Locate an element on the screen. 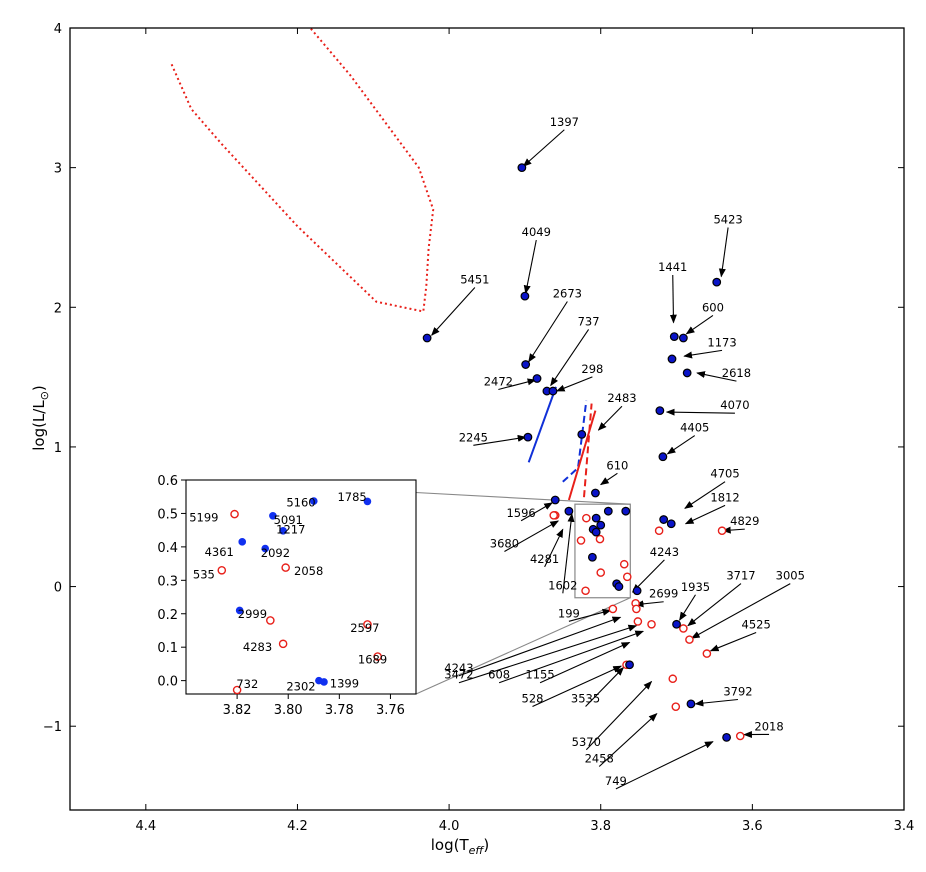  x-tick-label: 4.2 is located at coordinates (297, 826).